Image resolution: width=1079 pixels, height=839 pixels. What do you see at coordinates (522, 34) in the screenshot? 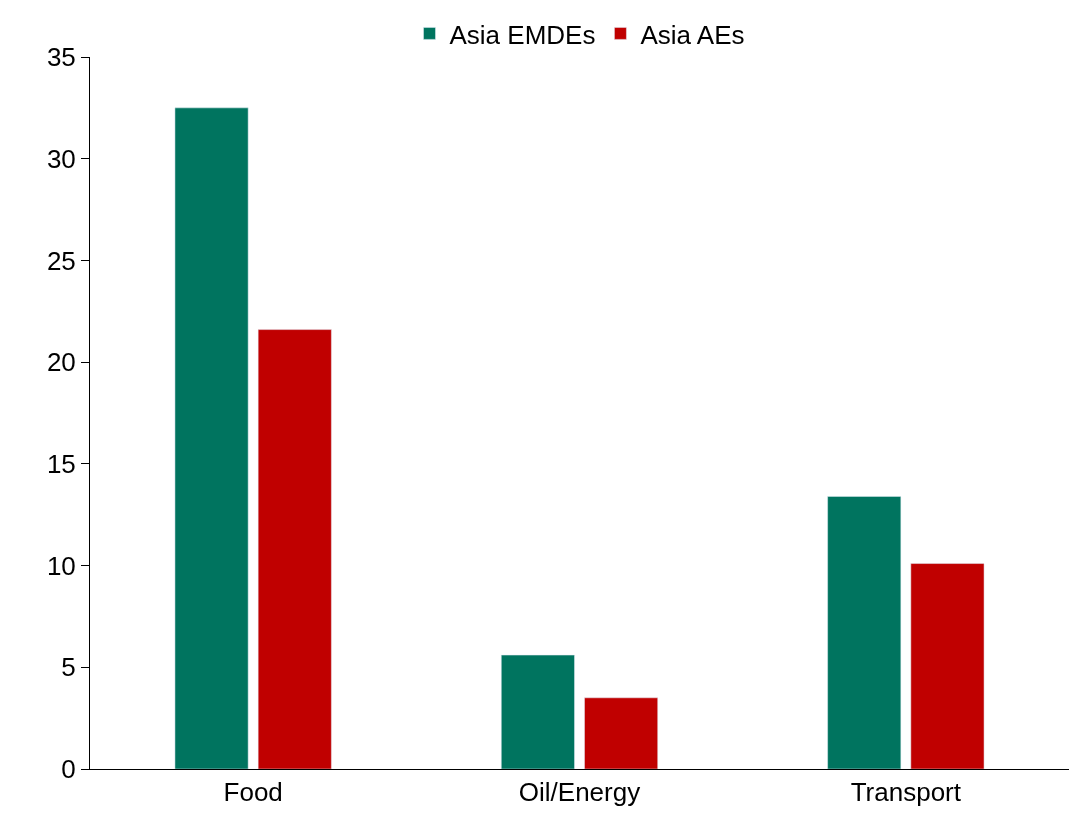
I see `legend-label: Asia EMDEs` at bounding box center [522, 34].